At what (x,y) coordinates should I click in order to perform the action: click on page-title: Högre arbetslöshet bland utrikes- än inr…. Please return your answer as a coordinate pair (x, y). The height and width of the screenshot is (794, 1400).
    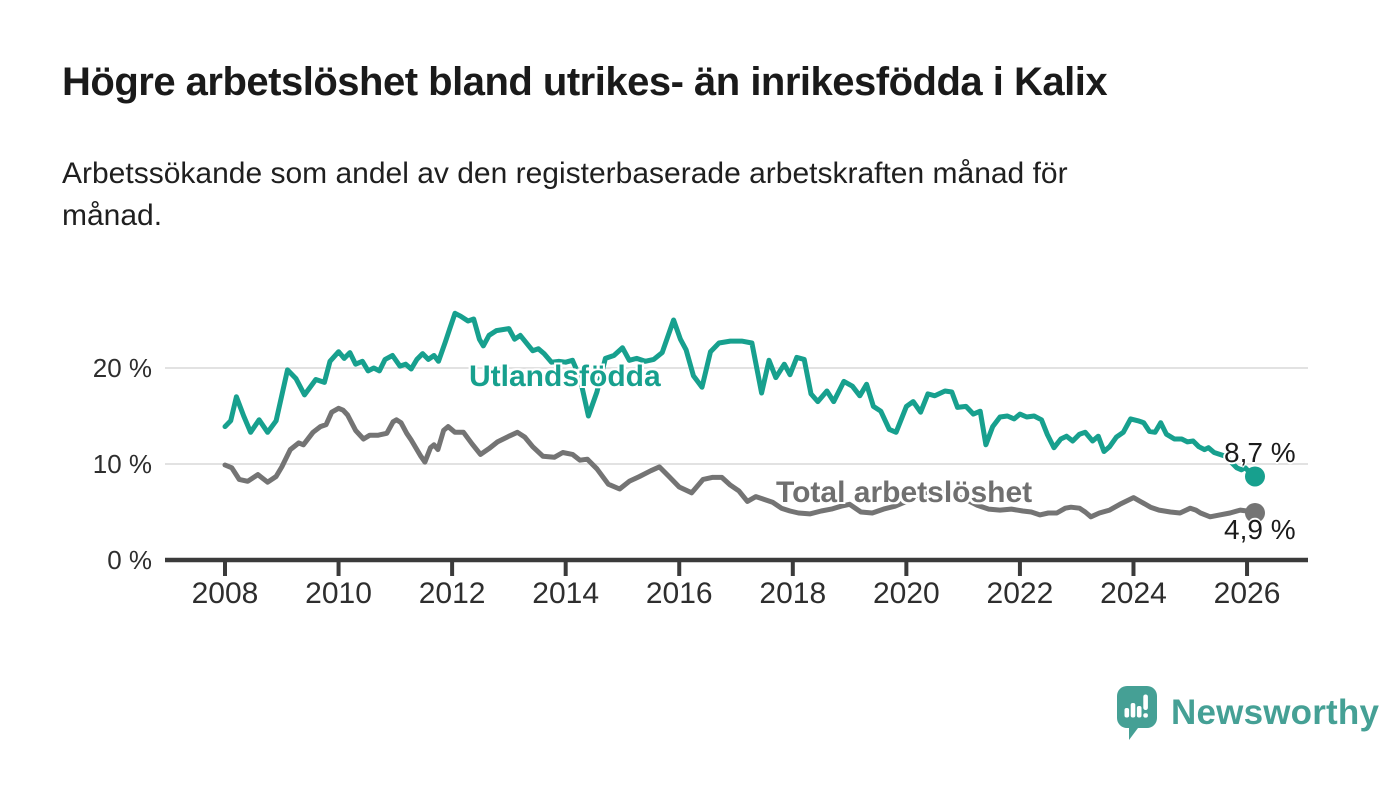
    Looking at the image, I should click on (585, 82).